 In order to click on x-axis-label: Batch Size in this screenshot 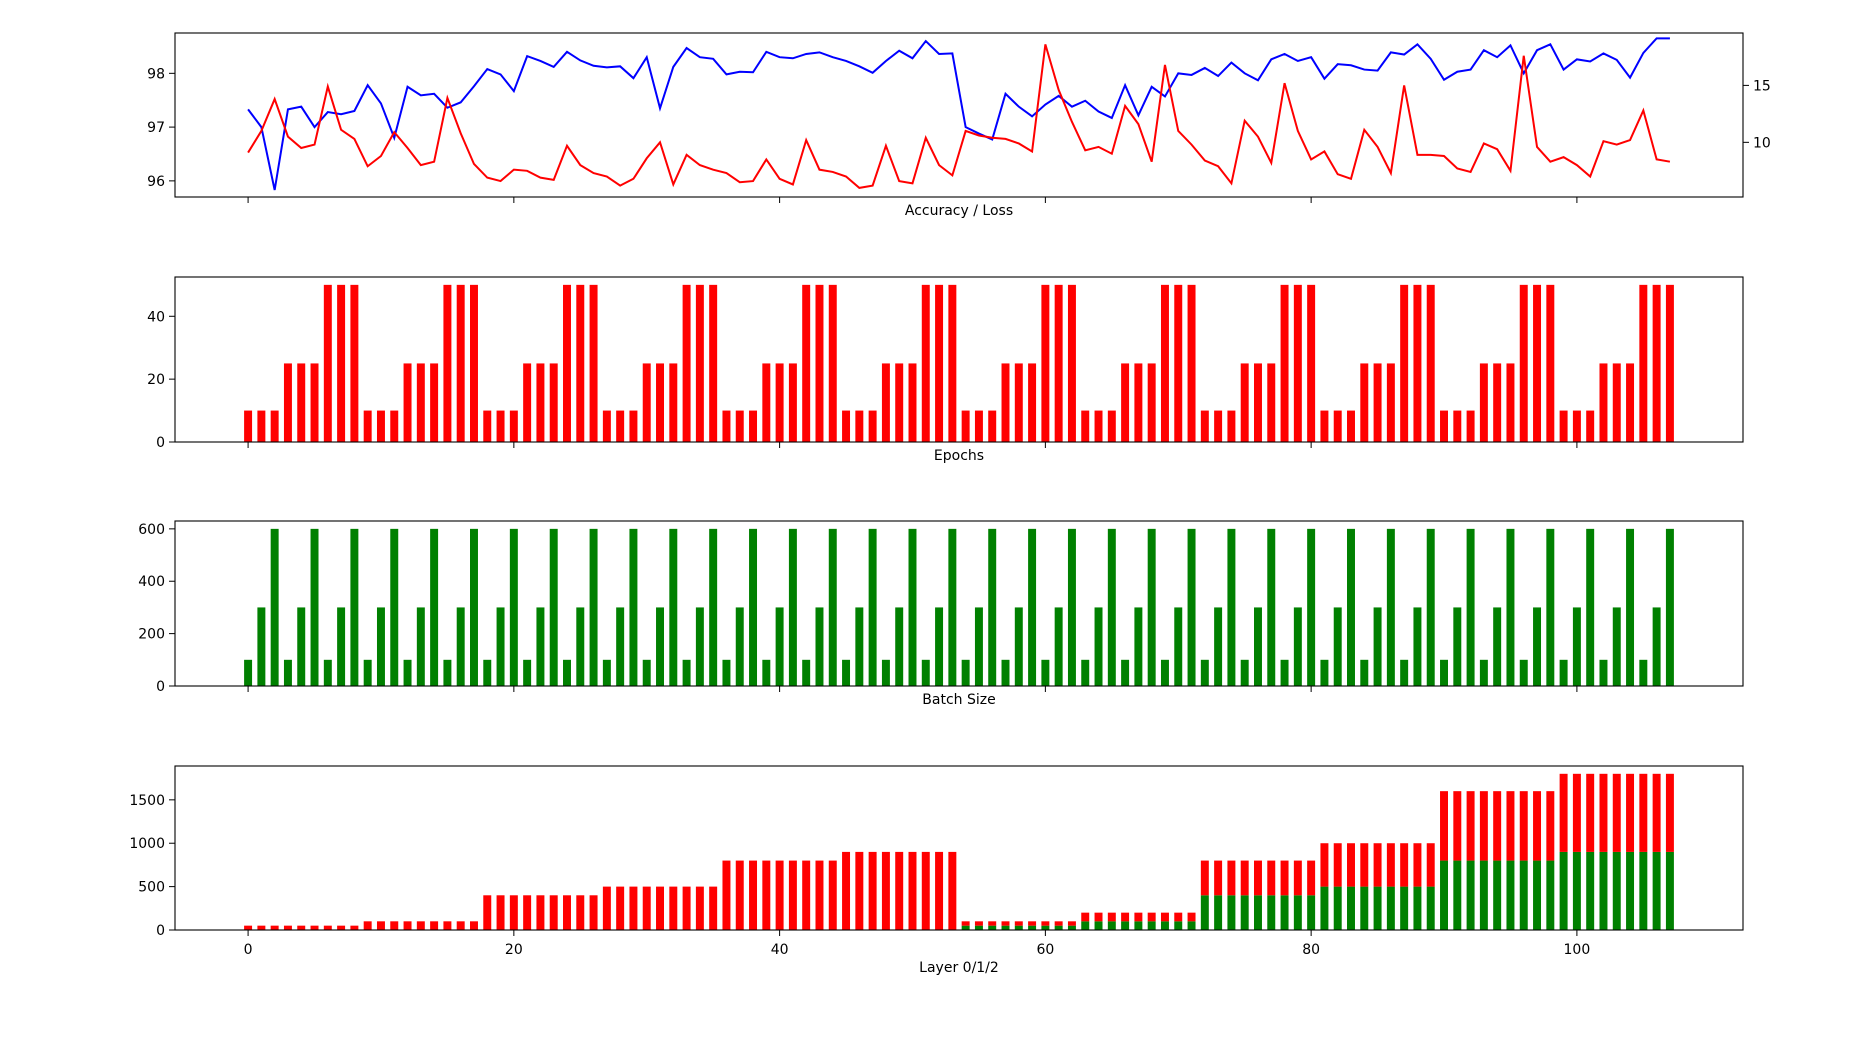, I will do `click(958, 700)`.